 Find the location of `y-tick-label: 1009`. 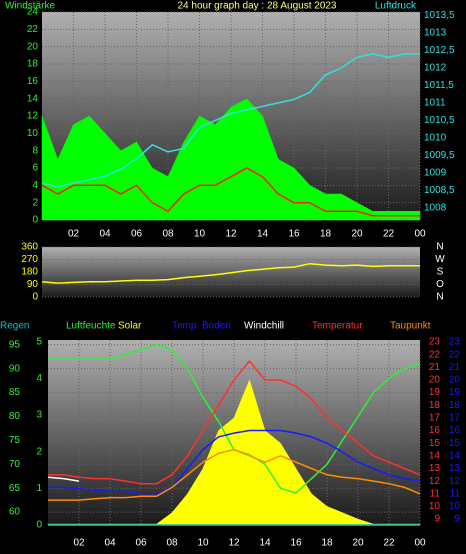

y-tick-label: 1009 is located at coordinates (435, 172).